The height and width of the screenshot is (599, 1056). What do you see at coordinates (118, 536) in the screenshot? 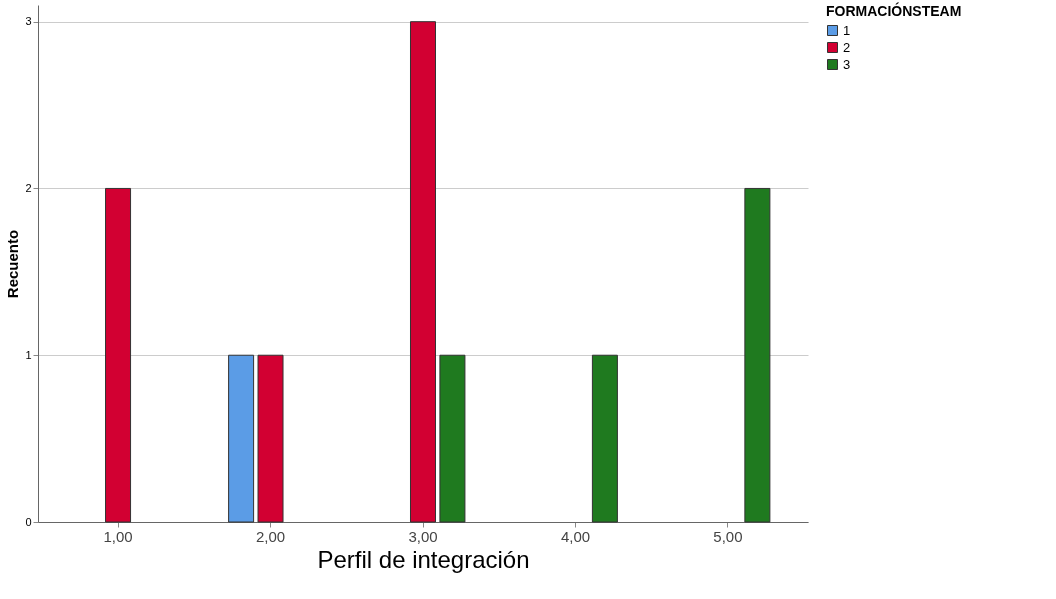
I see `x-tick-label: 1,00` at bounding box center [118, 536].